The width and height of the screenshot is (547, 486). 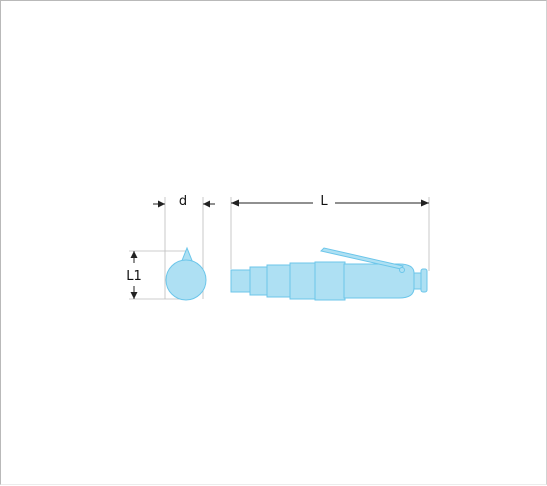 What do you see at coordinates (134, 295) in the screenshot?
I see `l1-arrow-bottom` at bounding box center [134, 295].